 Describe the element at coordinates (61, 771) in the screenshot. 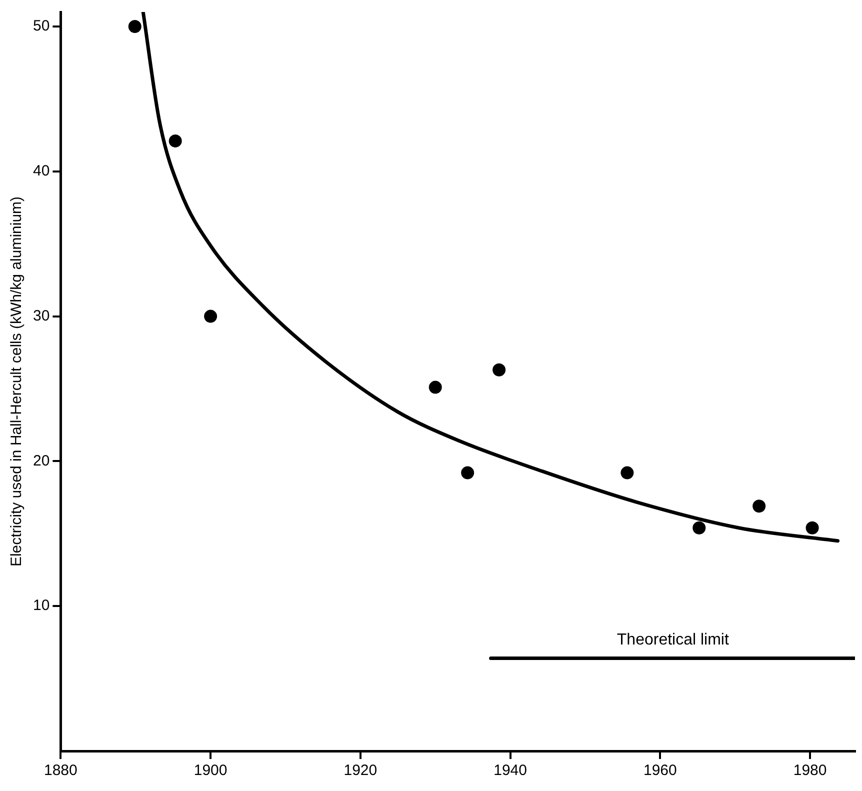

I see `x-tick-label: 1880` at that location.